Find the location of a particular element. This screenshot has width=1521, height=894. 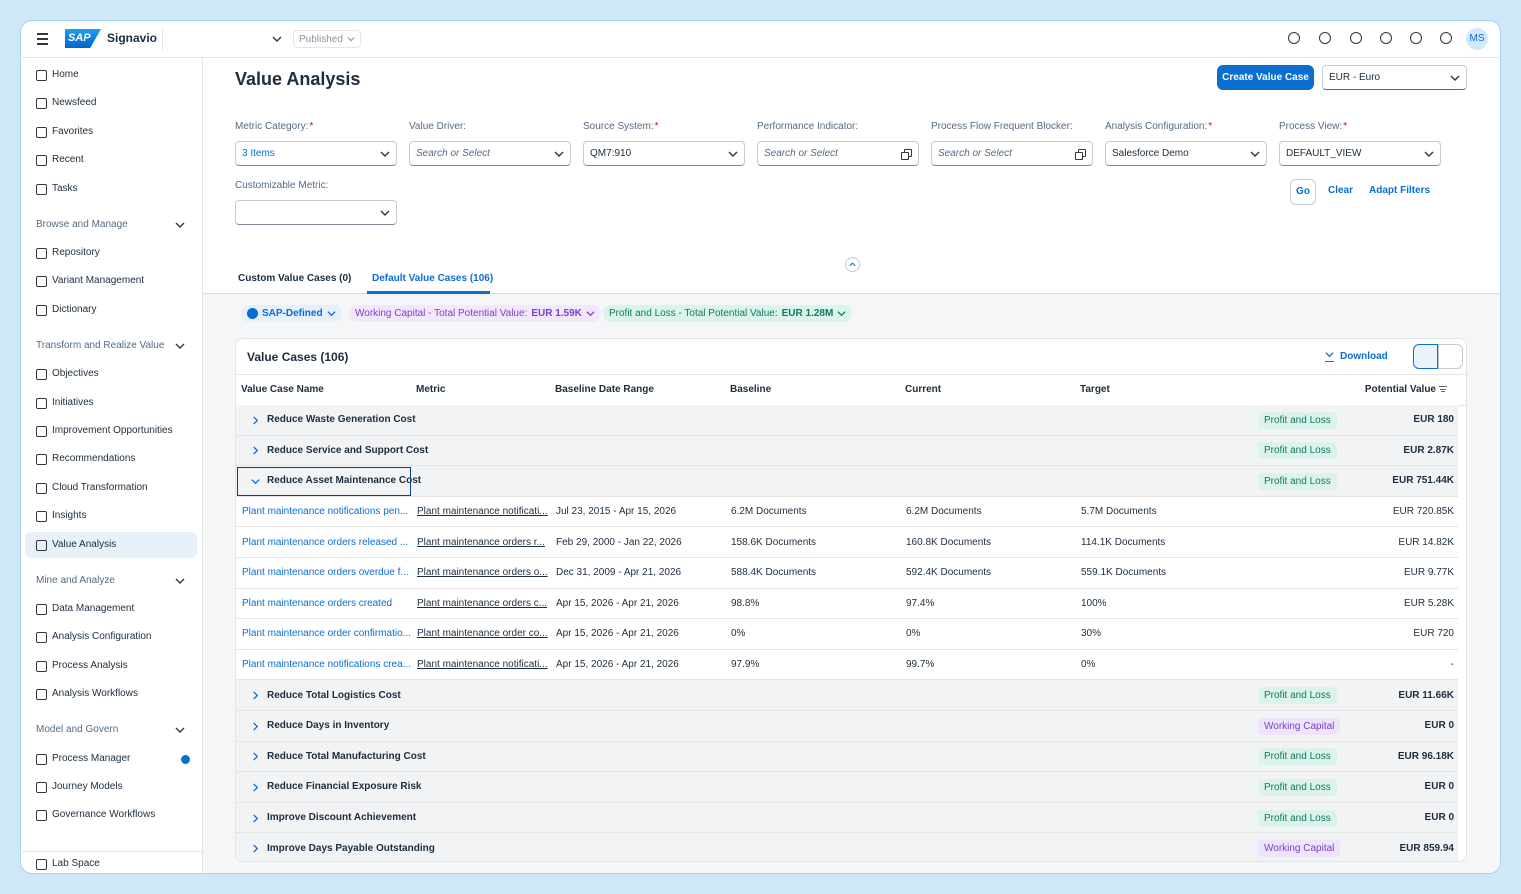

nav-item: Analysis Workflows is located at coordinates (95, 694).